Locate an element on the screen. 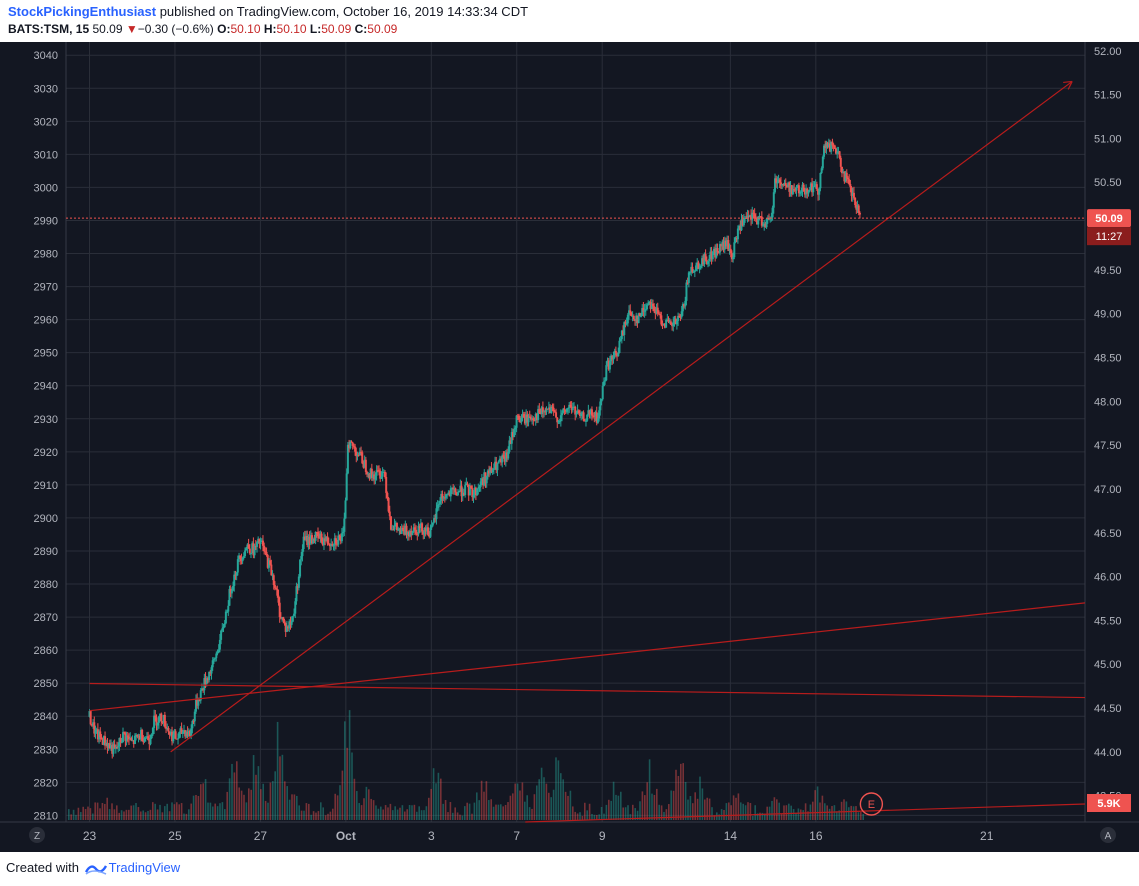  earnings-marker-label: E is located at coordinates (871, 805).